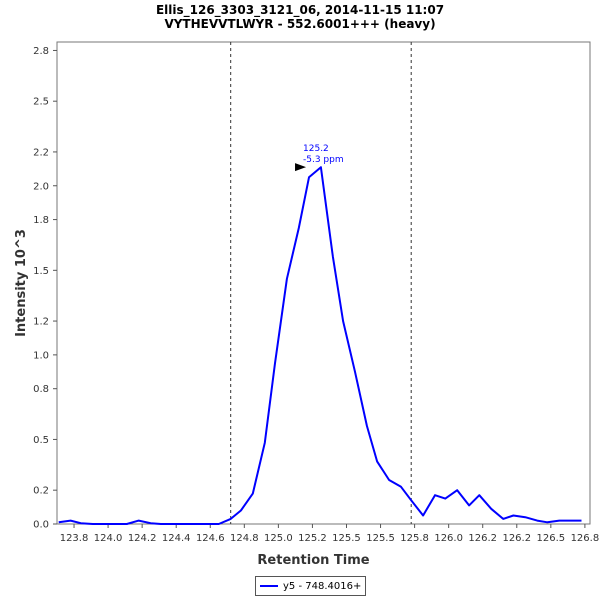 The width and height of the screenshot is (600, 600). Describe the element at coordinates (322, 586) in the screenshot. I see `legend-label: y5 - 748.4016+` at that location.